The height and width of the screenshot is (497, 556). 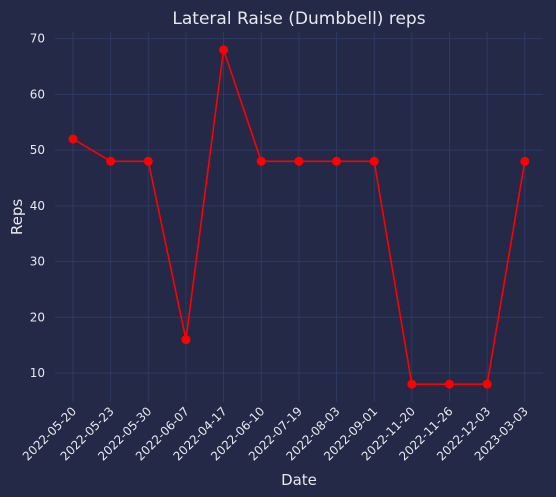 I want to click on y-tick-label: 60, so click(x=37, y=94).